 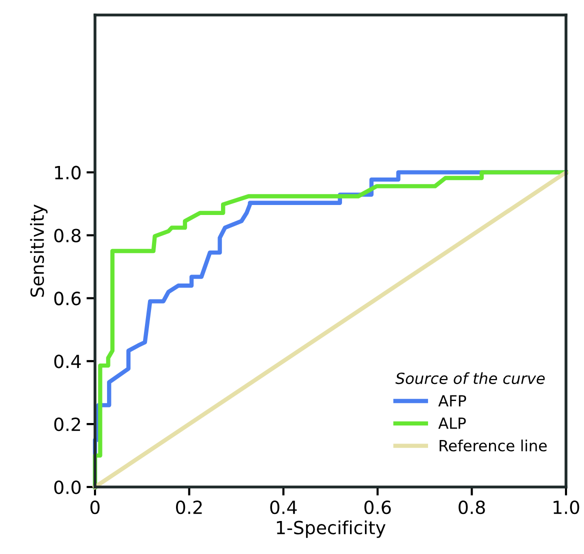 What do you see at coordinates (377, 507) in the screenshot?
I see `x-tick-label: 0.6` at bounding box center [377, 507].